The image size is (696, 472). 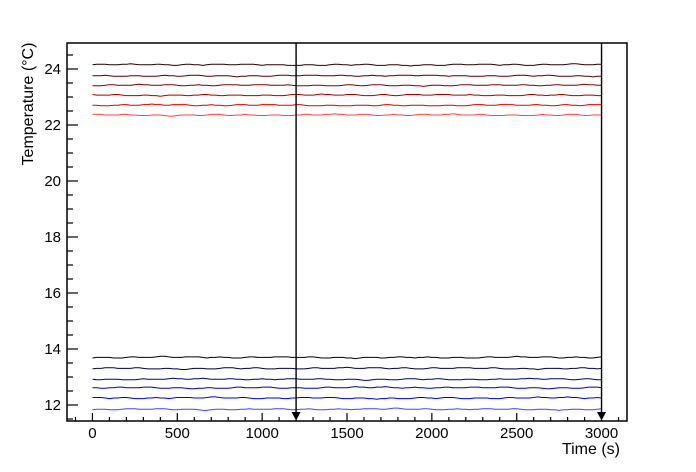 I want to click on x-tick-label-1000: 1000, so click(x=261, y=433).